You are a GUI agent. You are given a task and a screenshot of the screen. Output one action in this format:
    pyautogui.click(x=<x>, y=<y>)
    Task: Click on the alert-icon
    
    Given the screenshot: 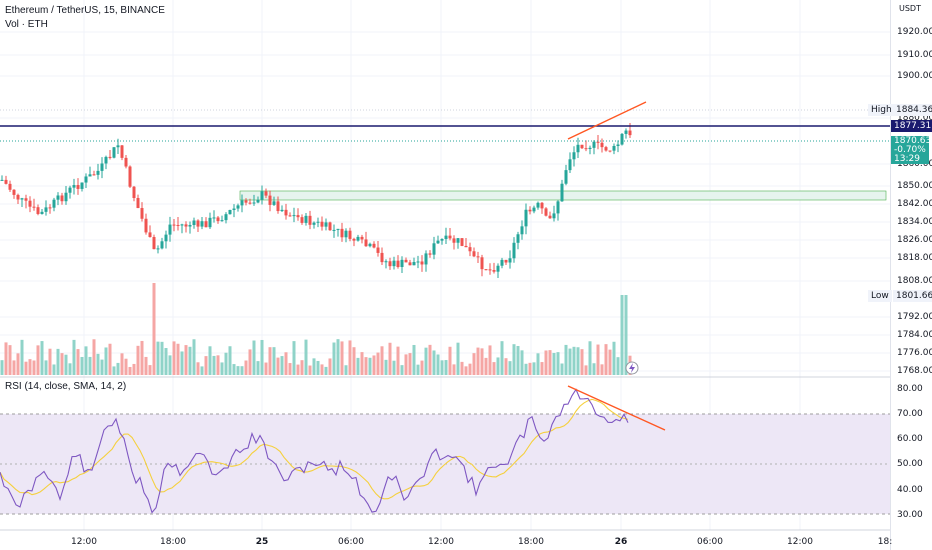 What is the action you would take?
    pyautogui.click(x=632, y=368)
    